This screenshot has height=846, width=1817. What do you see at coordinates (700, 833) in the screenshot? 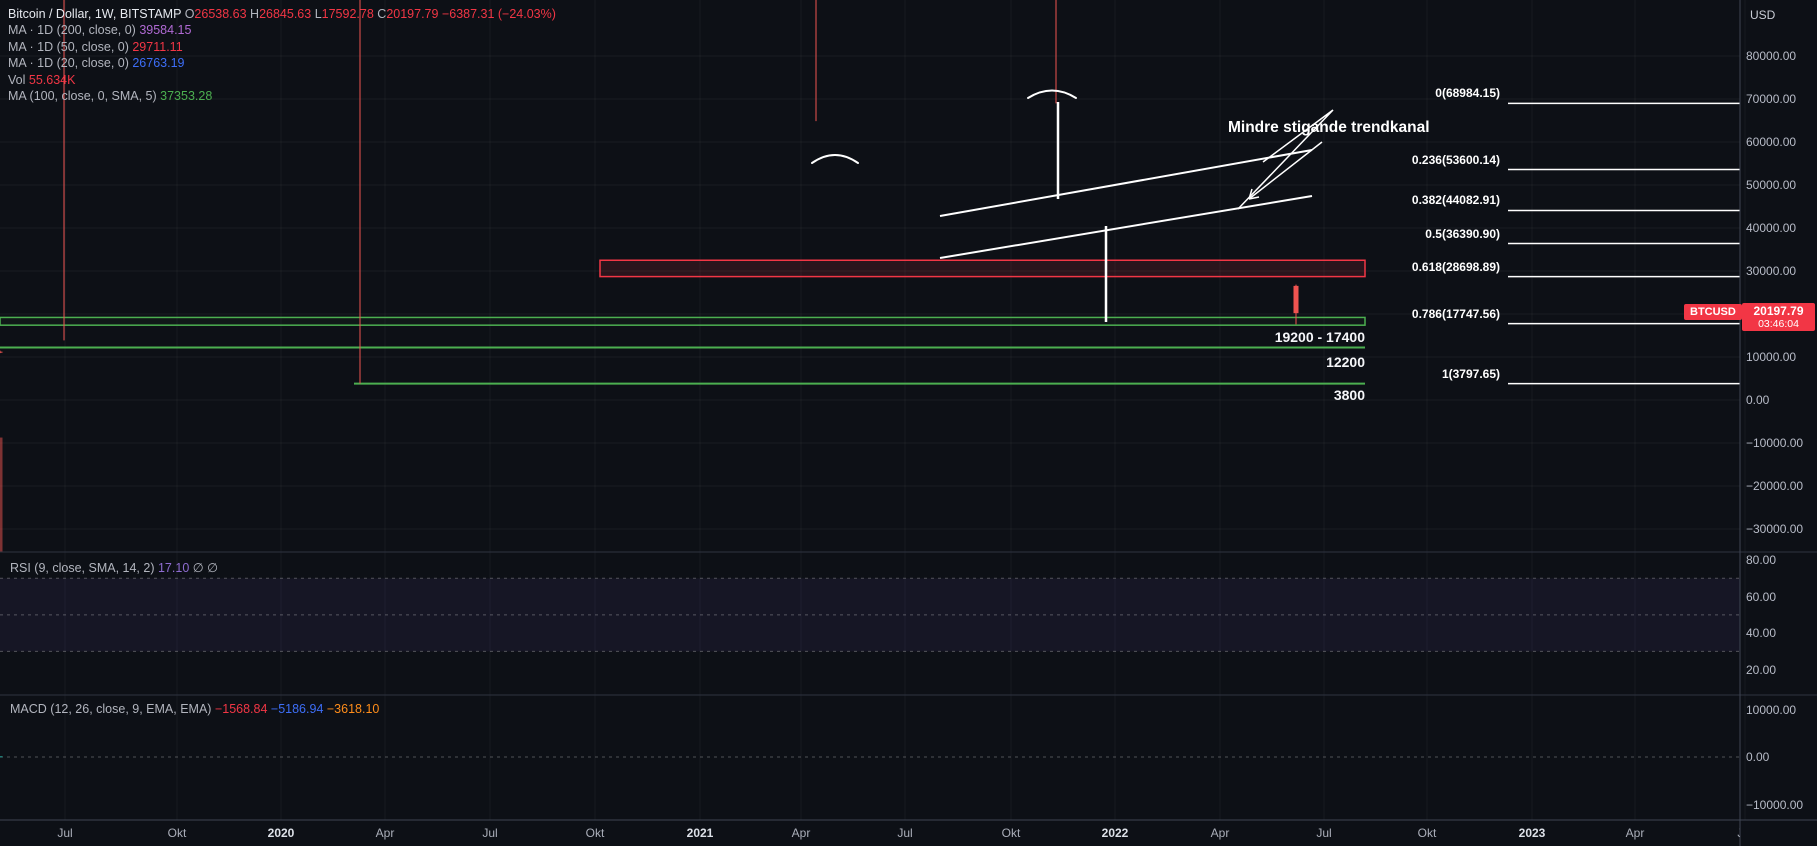
I see `time-axis-label: 2021` at bounding box center [700, 833].